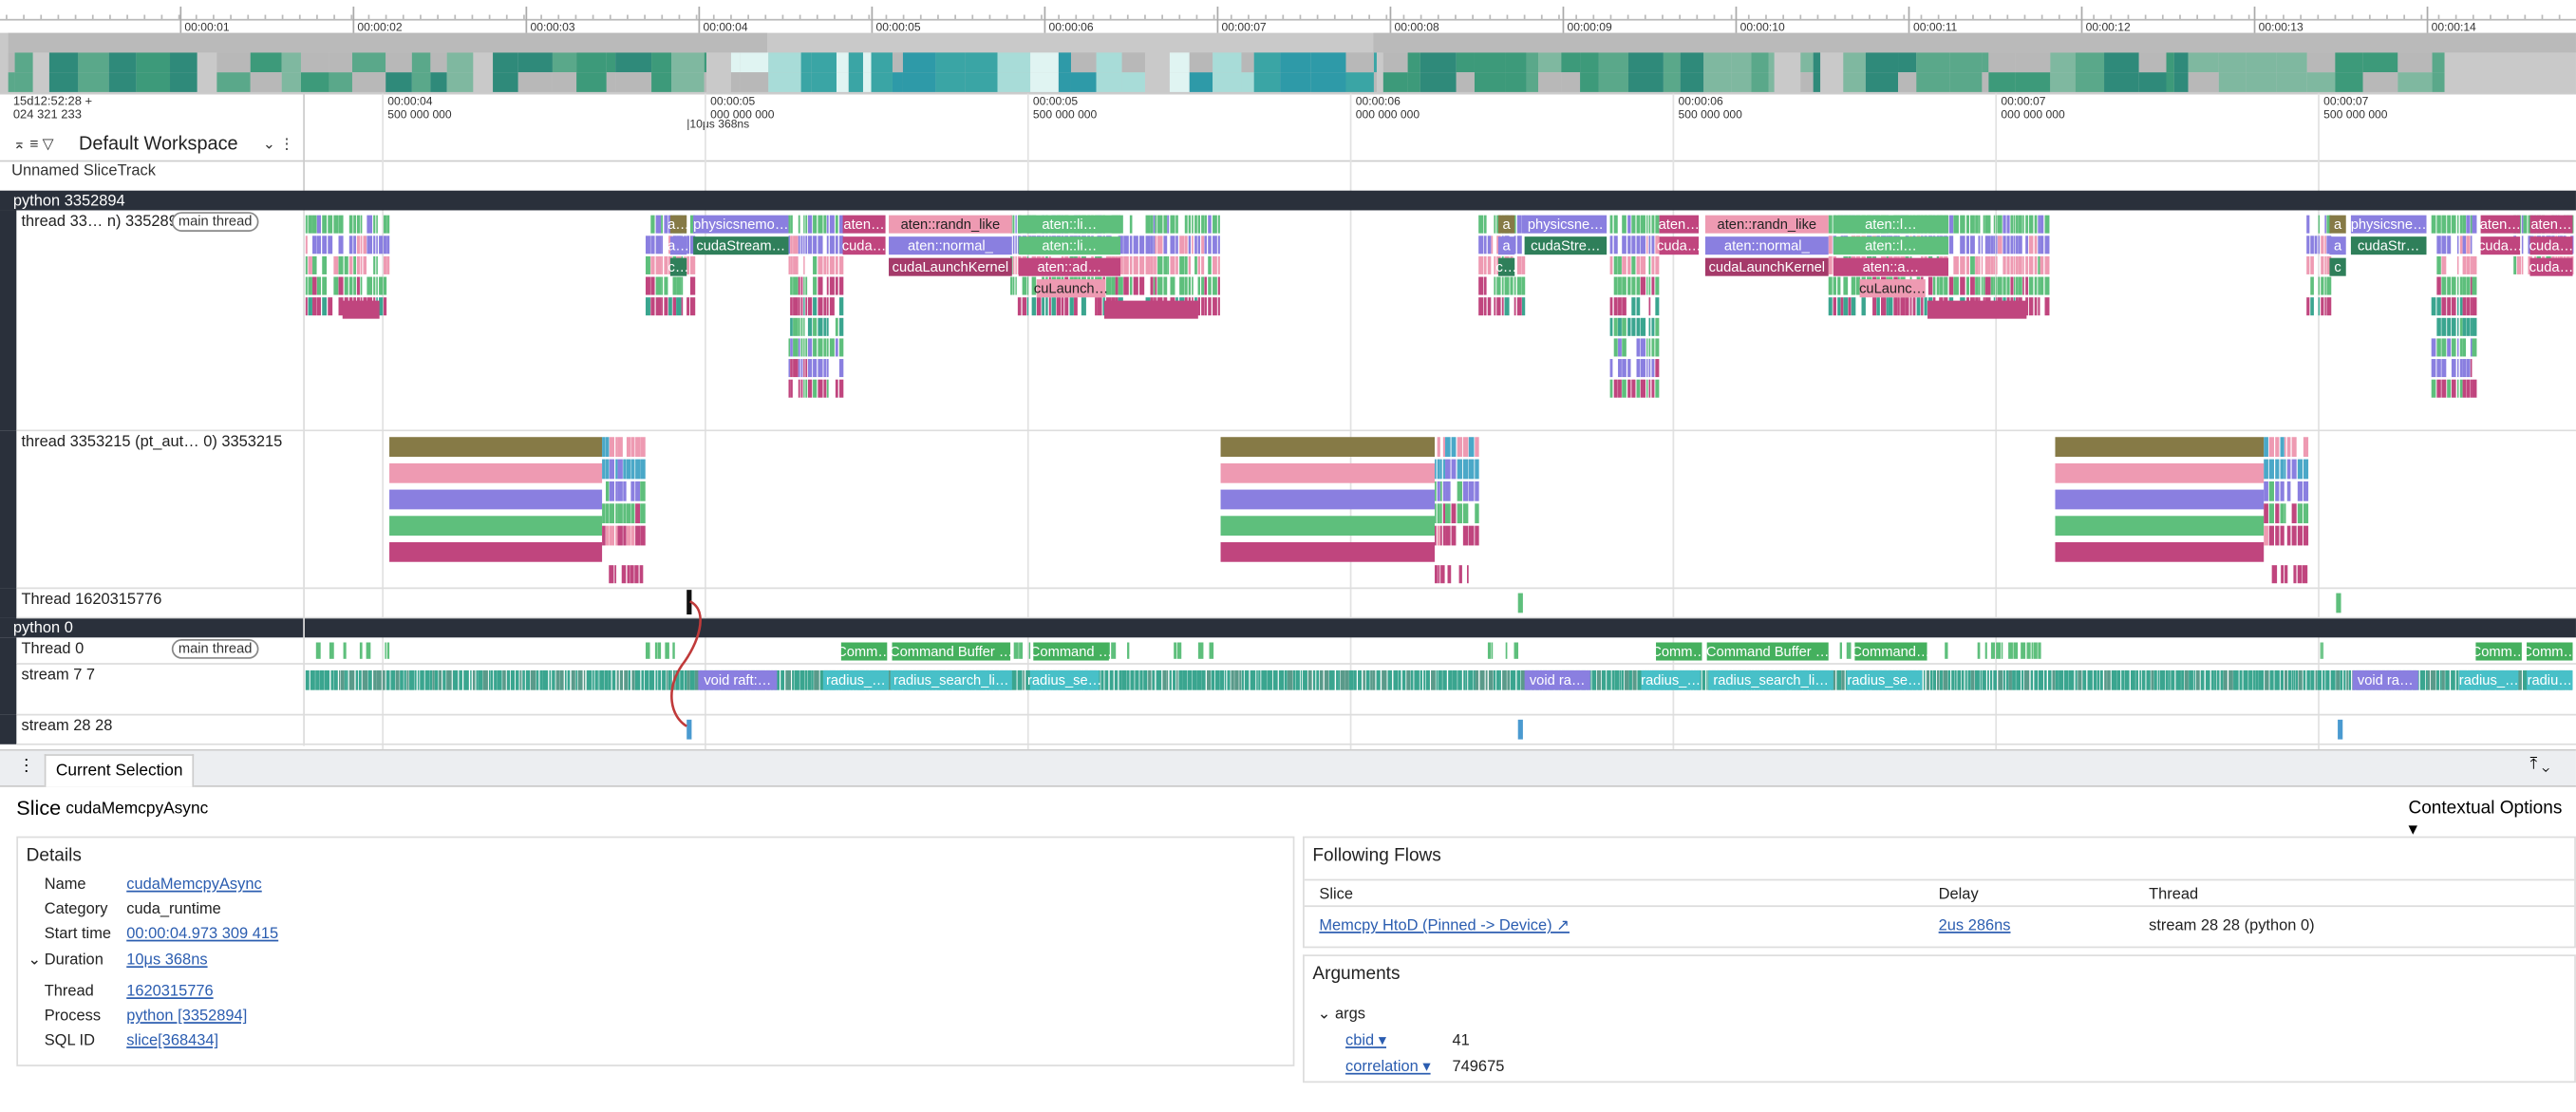  What do you see at coordinates (216, 648) in the screenshot?
I see `chip-label: main thread` at bounding box center [216, 648].